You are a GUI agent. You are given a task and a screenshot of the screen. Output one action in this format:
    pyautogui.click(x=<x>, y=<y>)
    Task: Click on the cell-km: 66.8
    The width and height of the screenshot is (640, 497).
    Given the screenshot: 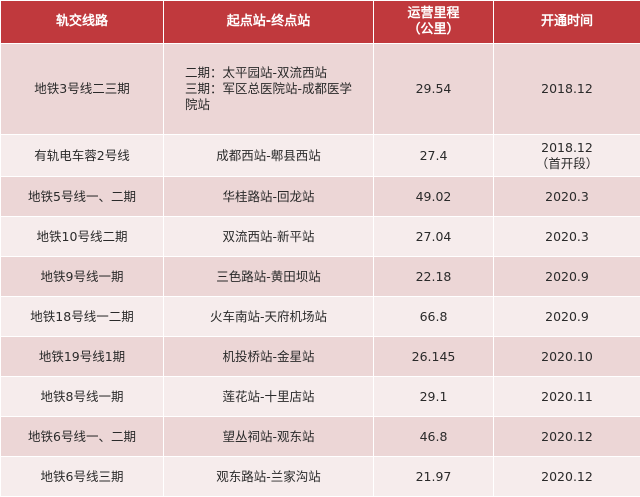 What is the action you would take?
    pyautogui.click(x=433, y=317)
    